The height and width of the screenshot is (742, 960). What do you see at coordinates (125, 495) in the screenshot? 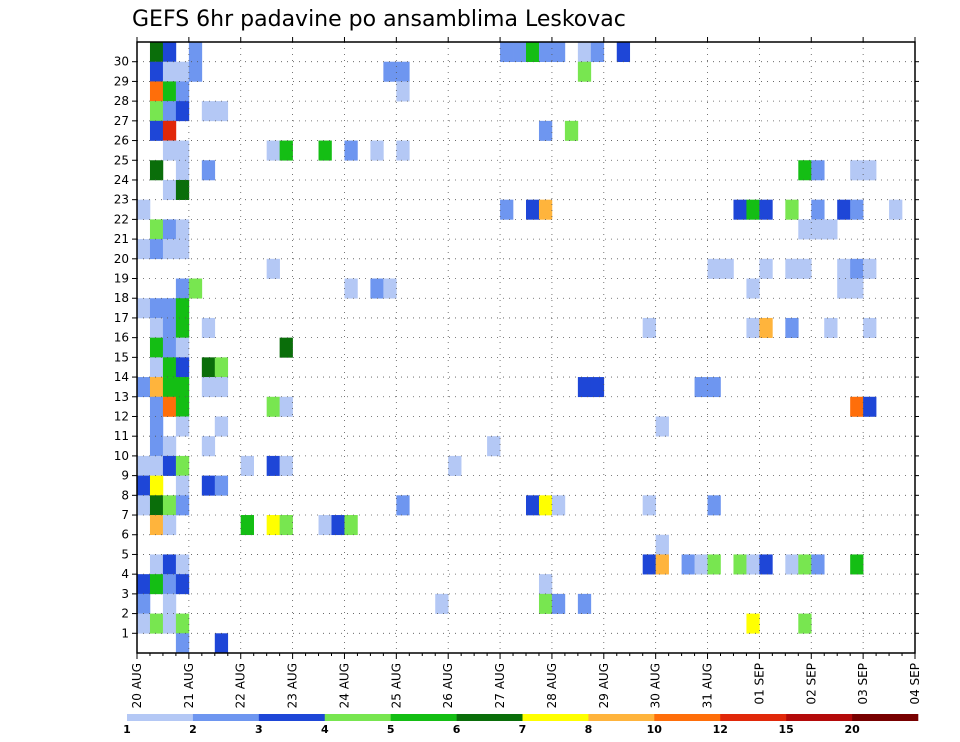
I see `y-tick-label: 8` at bounding box center [125, 495].